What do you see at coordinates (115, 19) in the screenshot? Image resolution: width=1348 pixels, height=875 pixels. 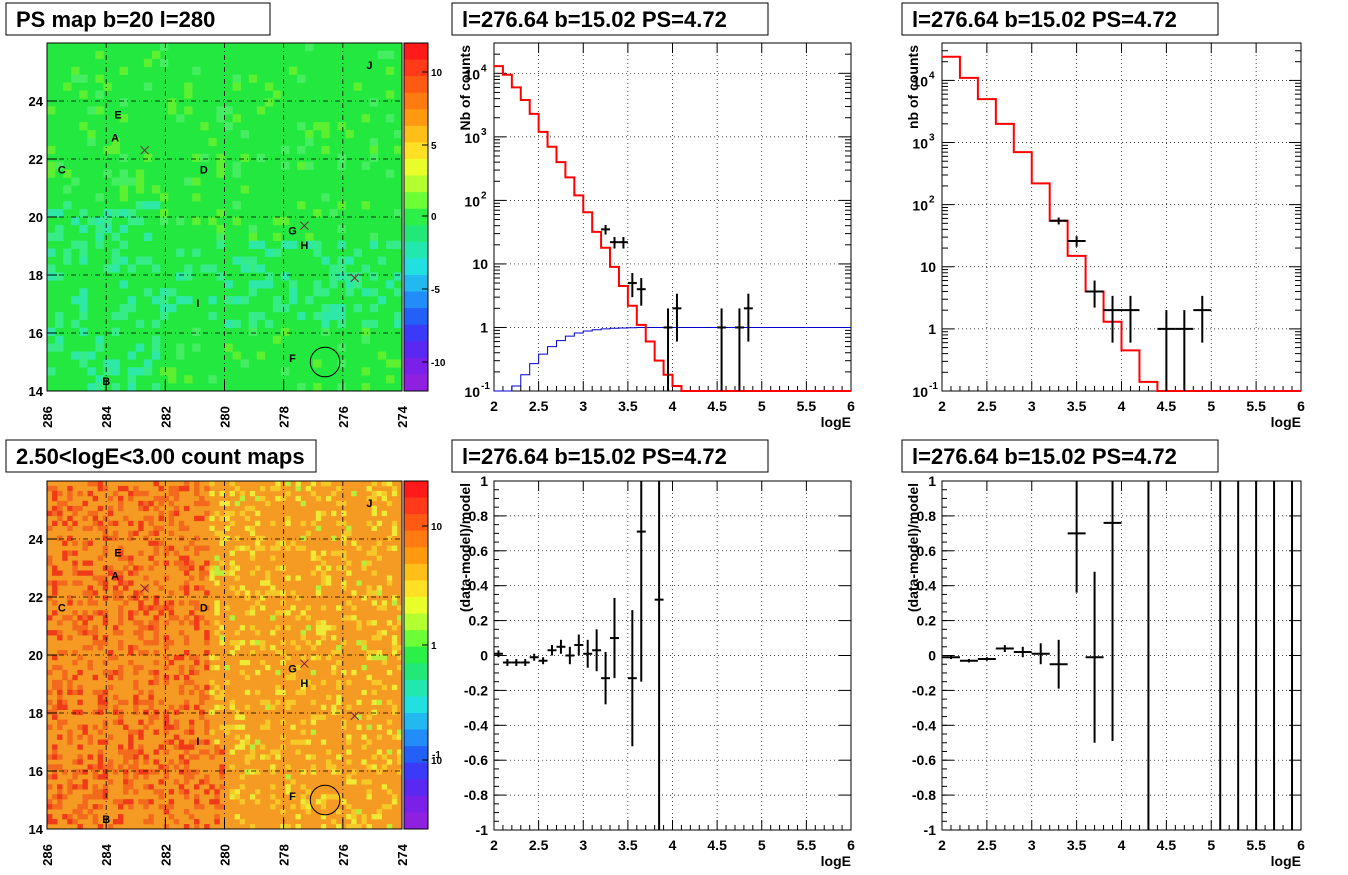 I see `map-title-0: PS map b=20 l=280` at bounding box center [115, 19].